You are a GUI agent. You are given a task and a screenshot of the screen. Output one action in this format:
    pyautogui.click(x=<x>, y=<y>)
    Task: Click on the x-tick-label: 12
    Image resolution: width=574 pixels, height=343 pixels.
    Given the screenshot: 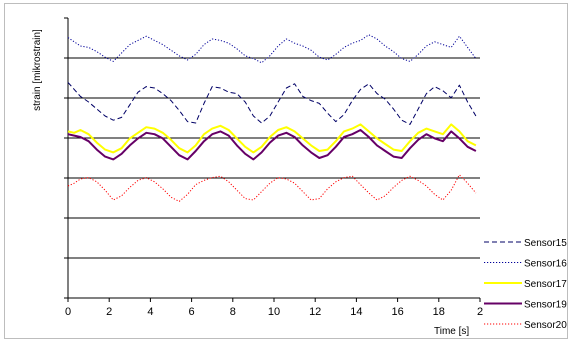 What is the action you would take?
    pyautogui.click(x=315, y=312)
    